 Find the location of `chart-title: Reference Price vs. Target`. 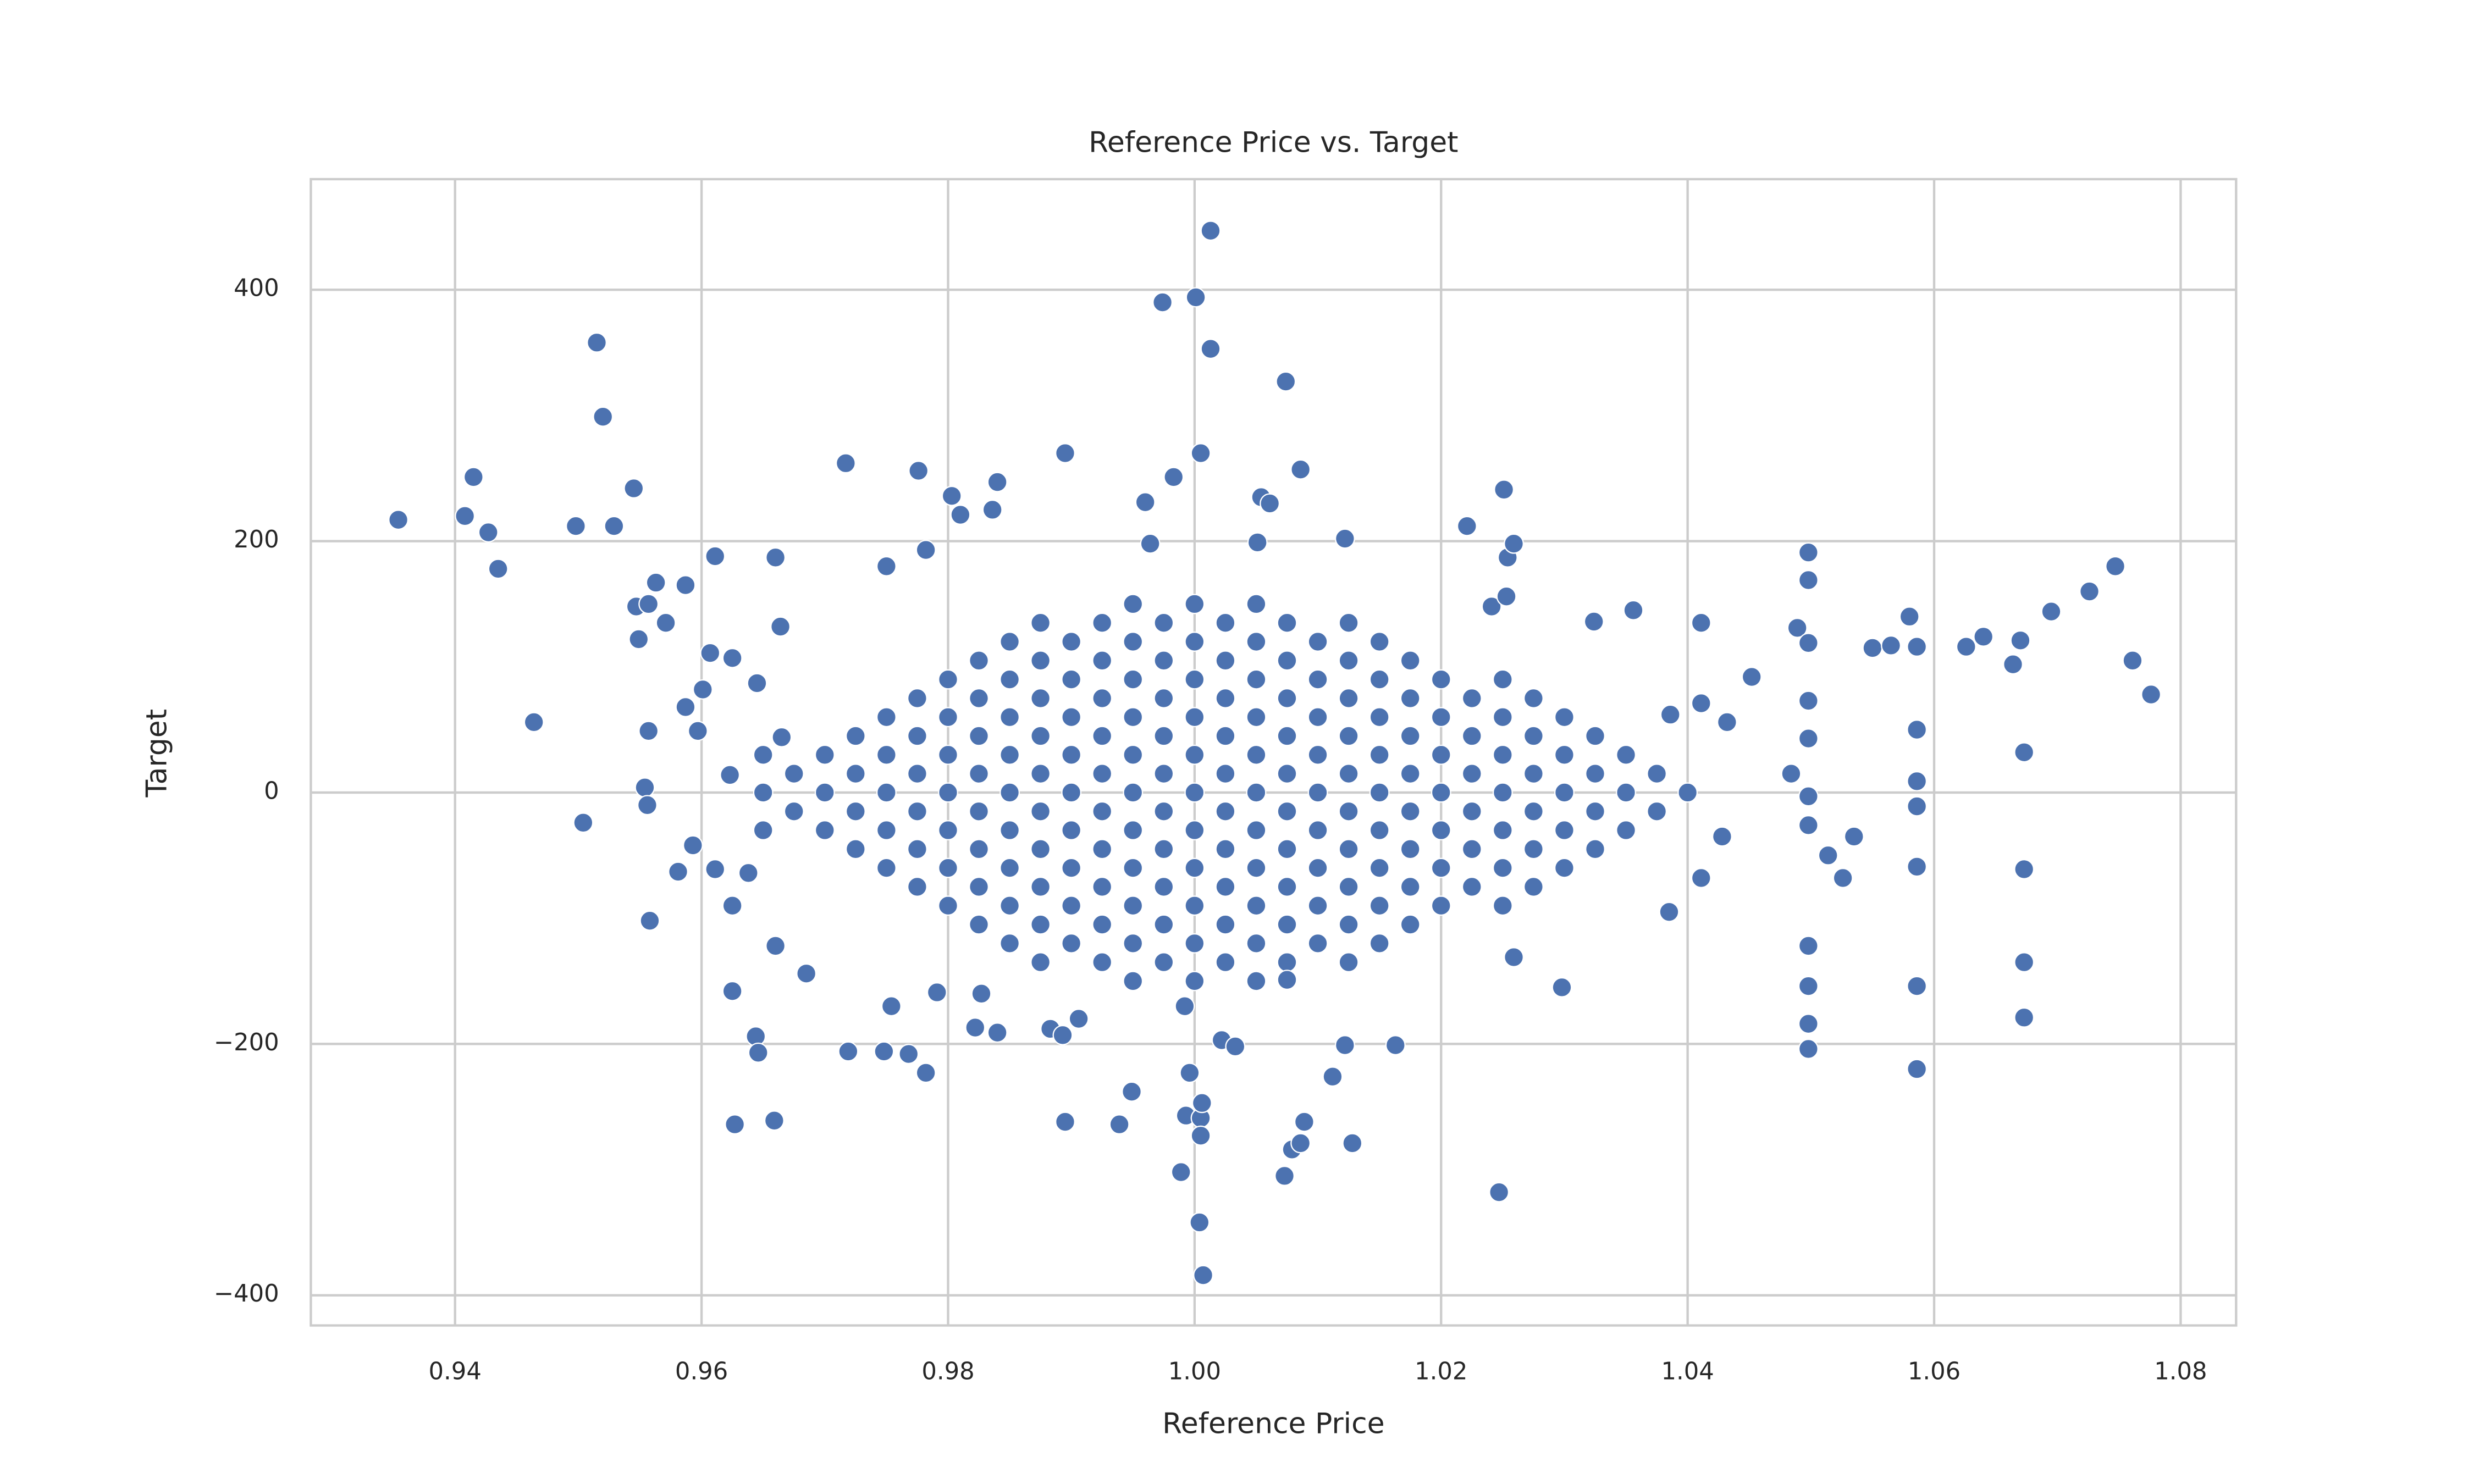

chart-title: Reference Price vs. Target is located at coordinates (1274, 142).